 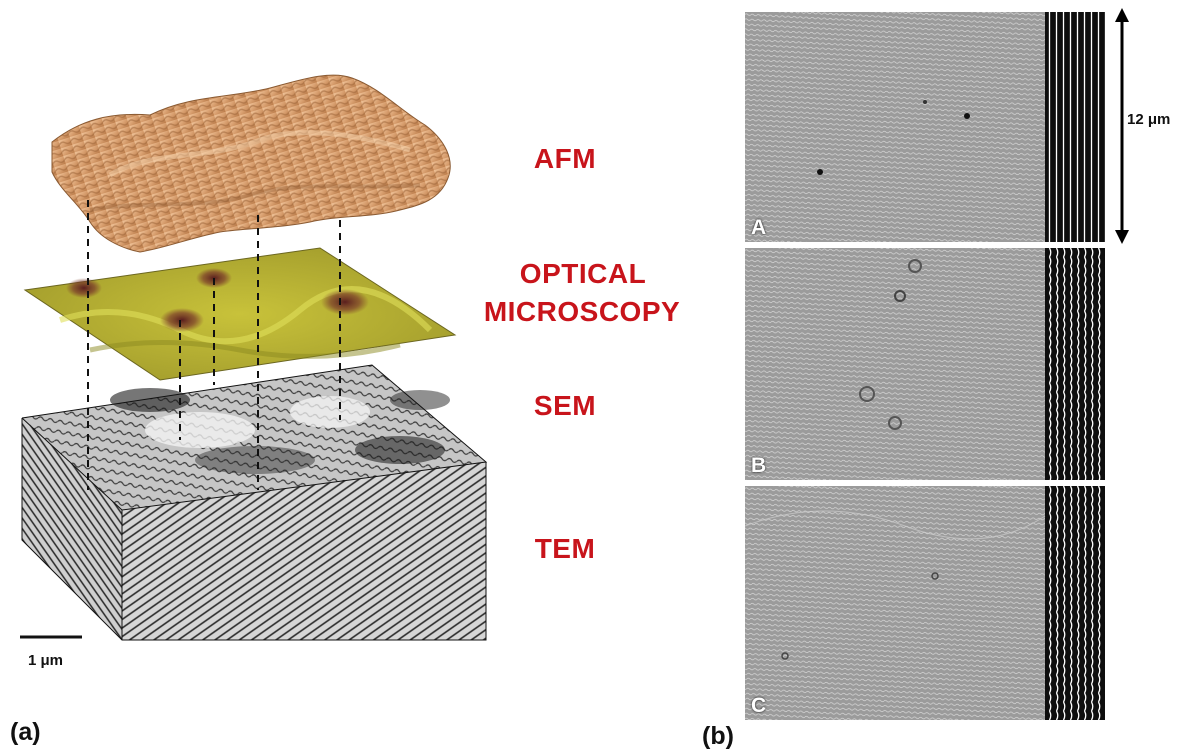 What do you see at coordinates (925, 127) in the screenshot?
I see `subpanel-a: A` at bounding box center [925, 127].